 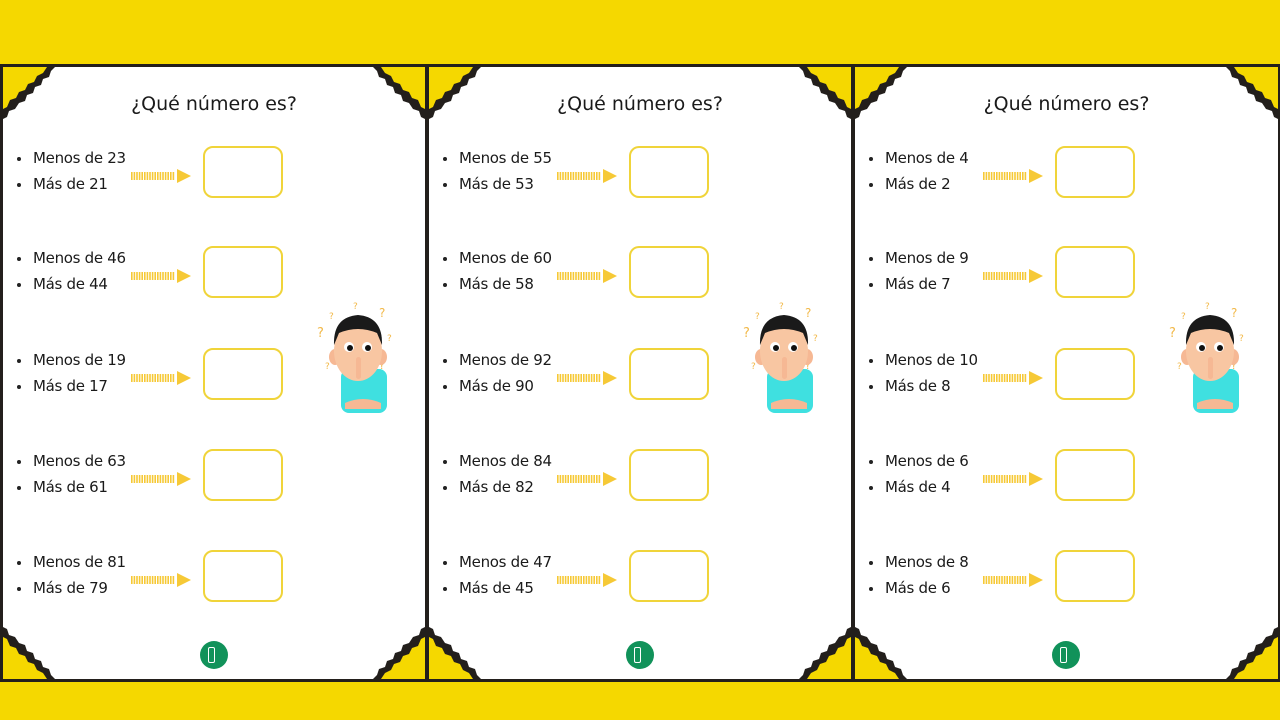 What do you see at coordinates (917, 184) in the screenshot?
I see `clue-more-than: Más de 2` at bounding box center [917, 184].